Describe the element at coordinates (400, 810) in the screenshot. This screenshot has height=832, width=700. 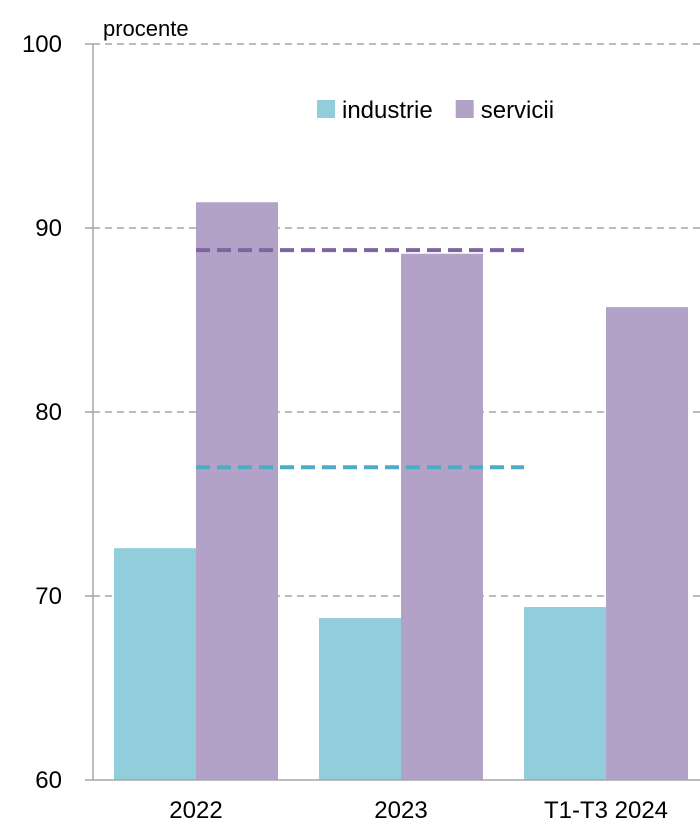
I see `x-tick-label: 2023` at that location.